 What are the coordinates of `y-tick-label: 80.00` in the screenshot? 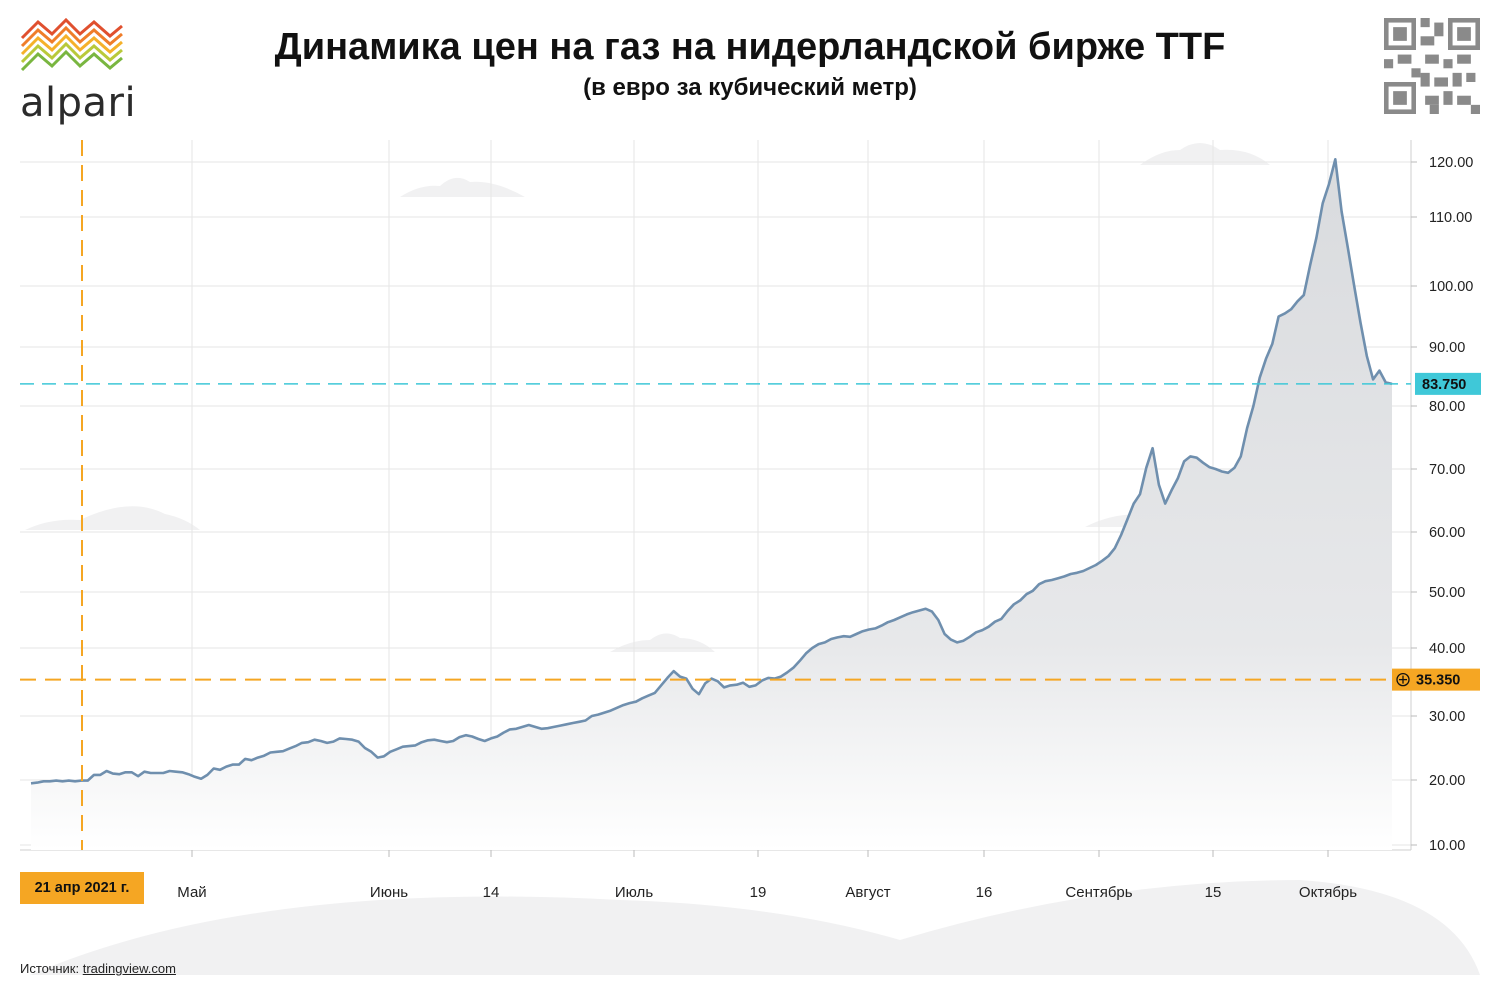 It's located at (1447, 407).